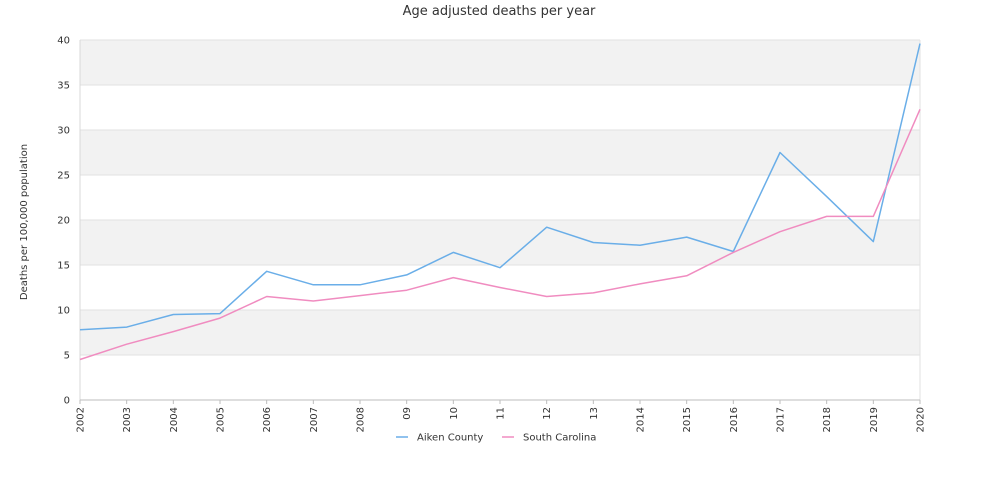 Image resolution: width=1000 pixels, height=500 pixels. I want to click on x-tick-label: 2016, so click(734, 419).